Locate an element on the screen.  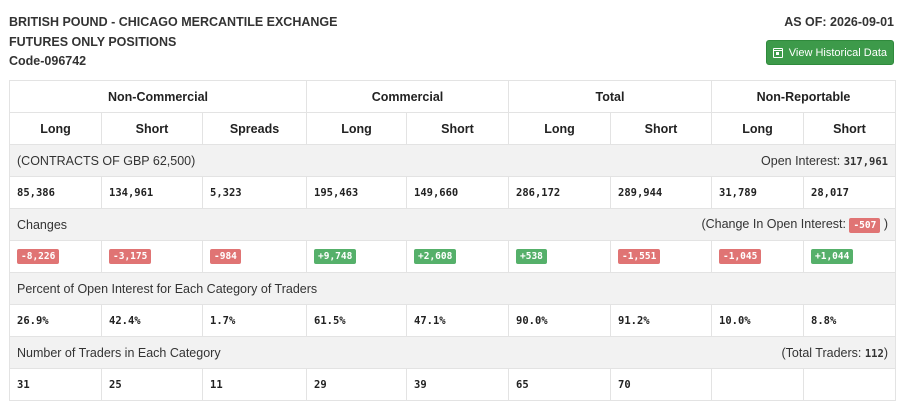
contracts-label: (CONTRACTS OF GBP 62,500) is located at coordinates (259, 160).